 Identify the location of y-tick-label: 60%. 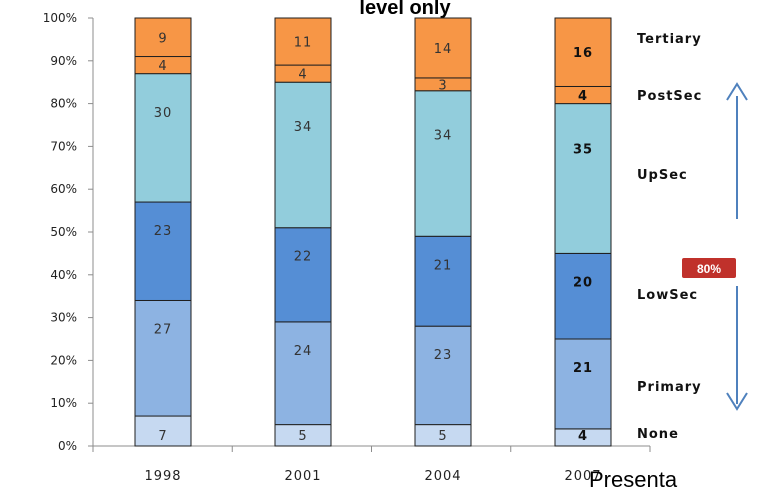
(63, 189).